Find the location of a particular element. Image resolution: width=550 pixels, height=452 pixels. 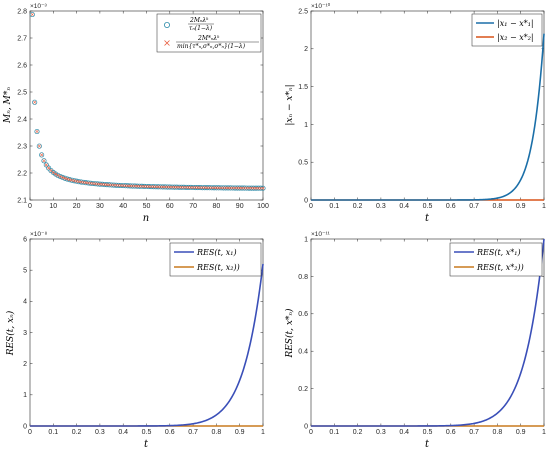

x-tick-label: 10 is located at coordinates (53, 206).